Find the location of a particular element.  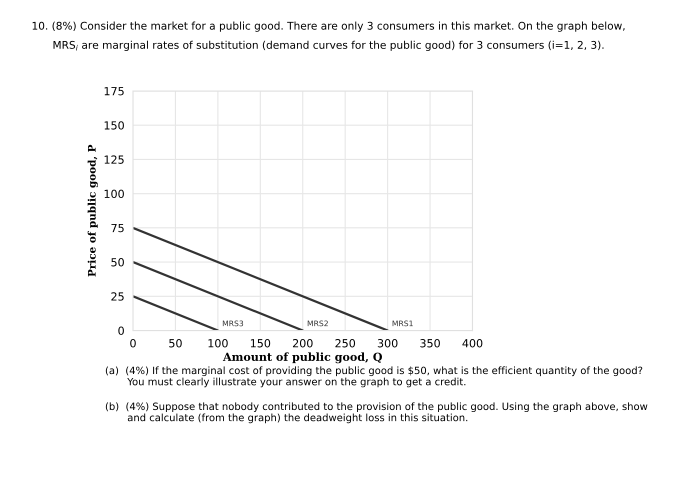

x-tick-label: 300 is located at coordinates (388, 343).